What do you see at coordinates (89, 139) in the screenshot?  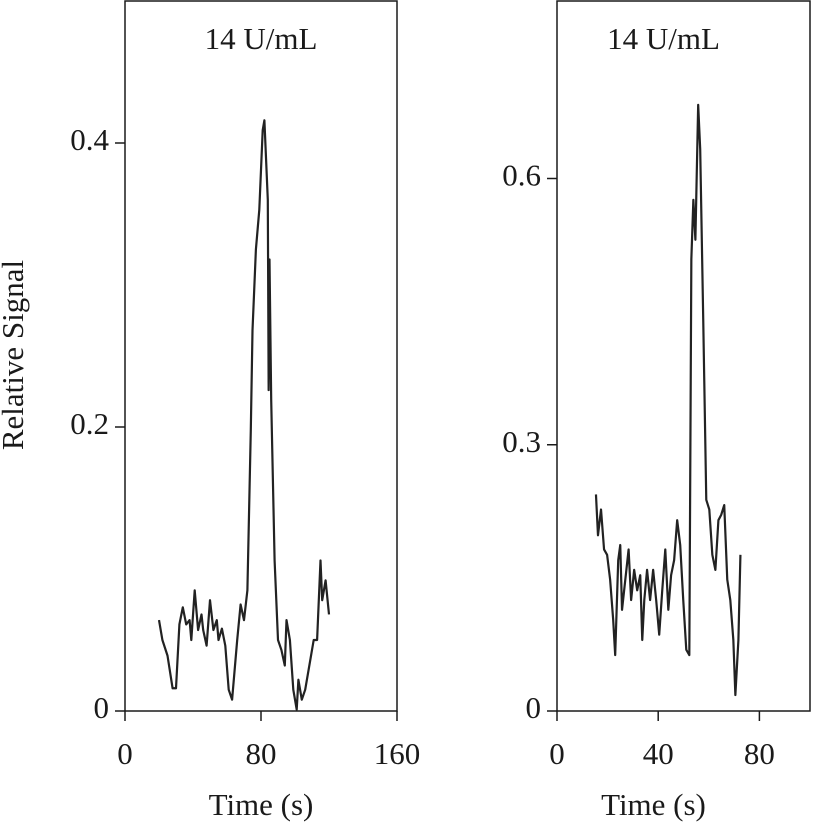 I see `y-tick-label: 0.4` at bounding box center [89, 139].